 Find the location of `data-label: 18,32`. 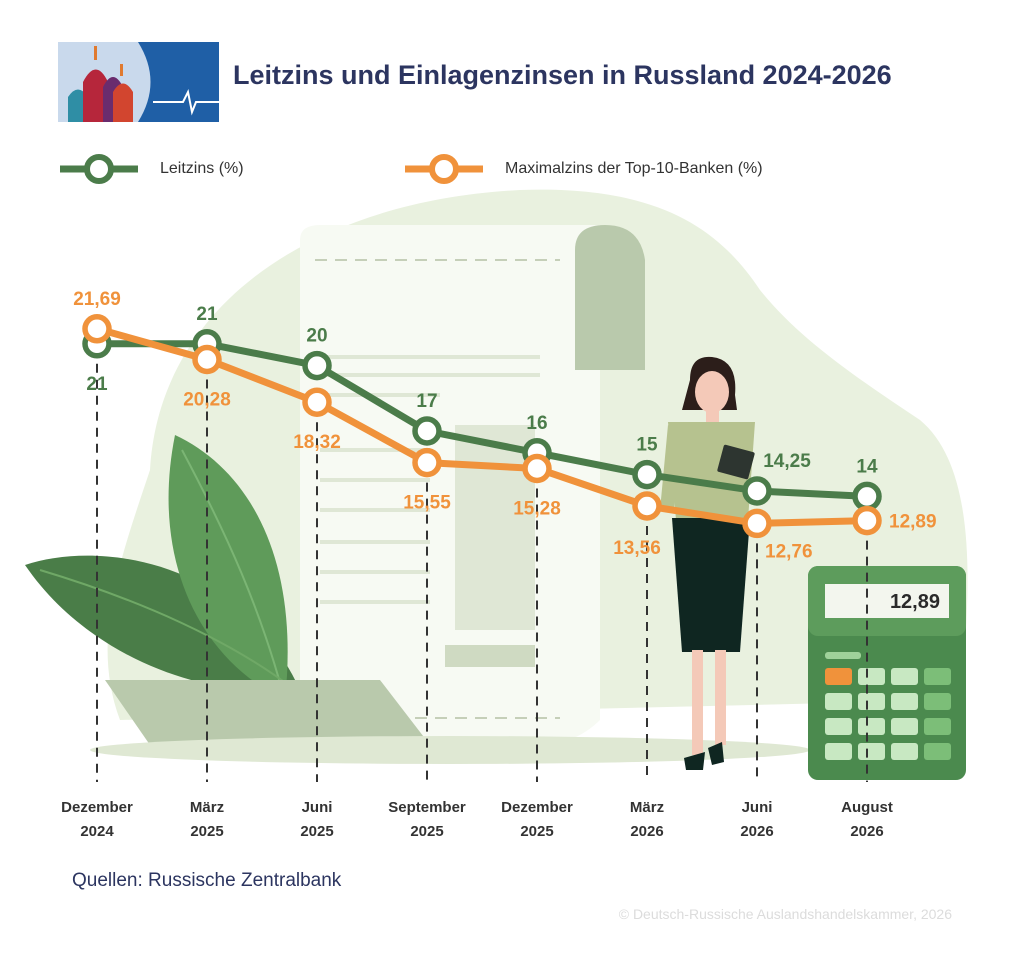

data-label: 18,32 is located at coordinates (317, 442).